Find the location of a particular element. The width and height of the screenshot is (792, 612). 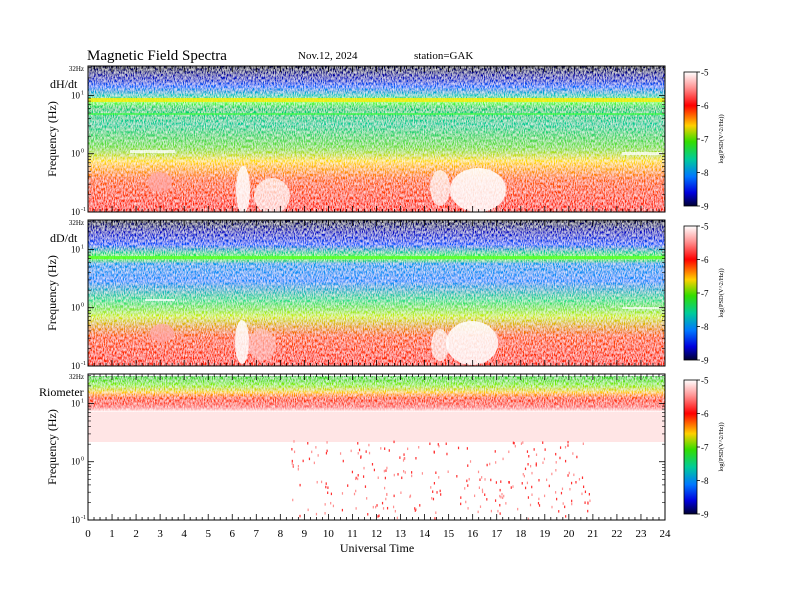

x-tick-label: 19 is located at coordinates (545, 534).